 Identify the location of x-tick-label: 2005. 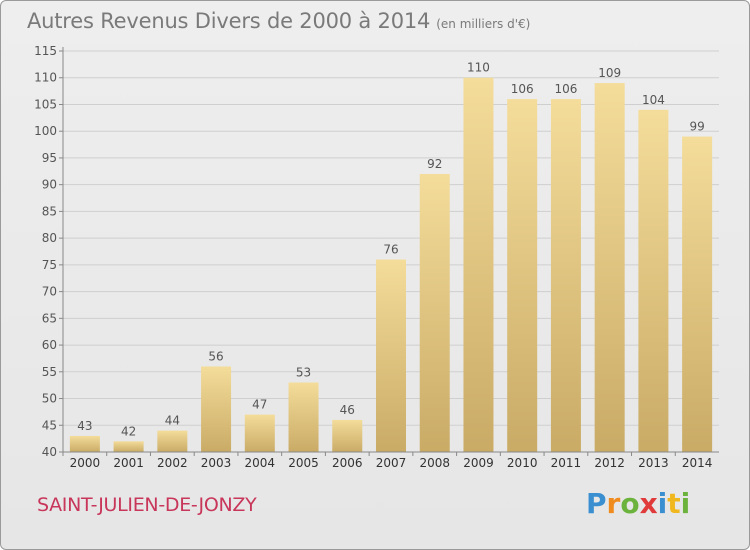
(303, 463).